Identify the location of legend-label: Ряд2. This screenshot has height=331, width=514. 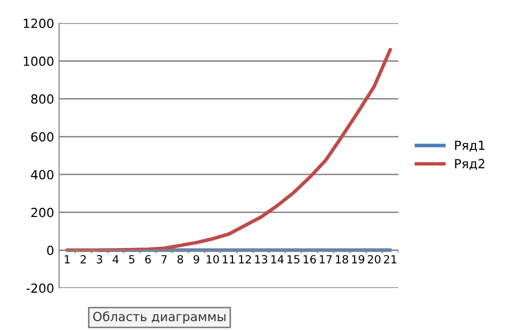
(469, 164).